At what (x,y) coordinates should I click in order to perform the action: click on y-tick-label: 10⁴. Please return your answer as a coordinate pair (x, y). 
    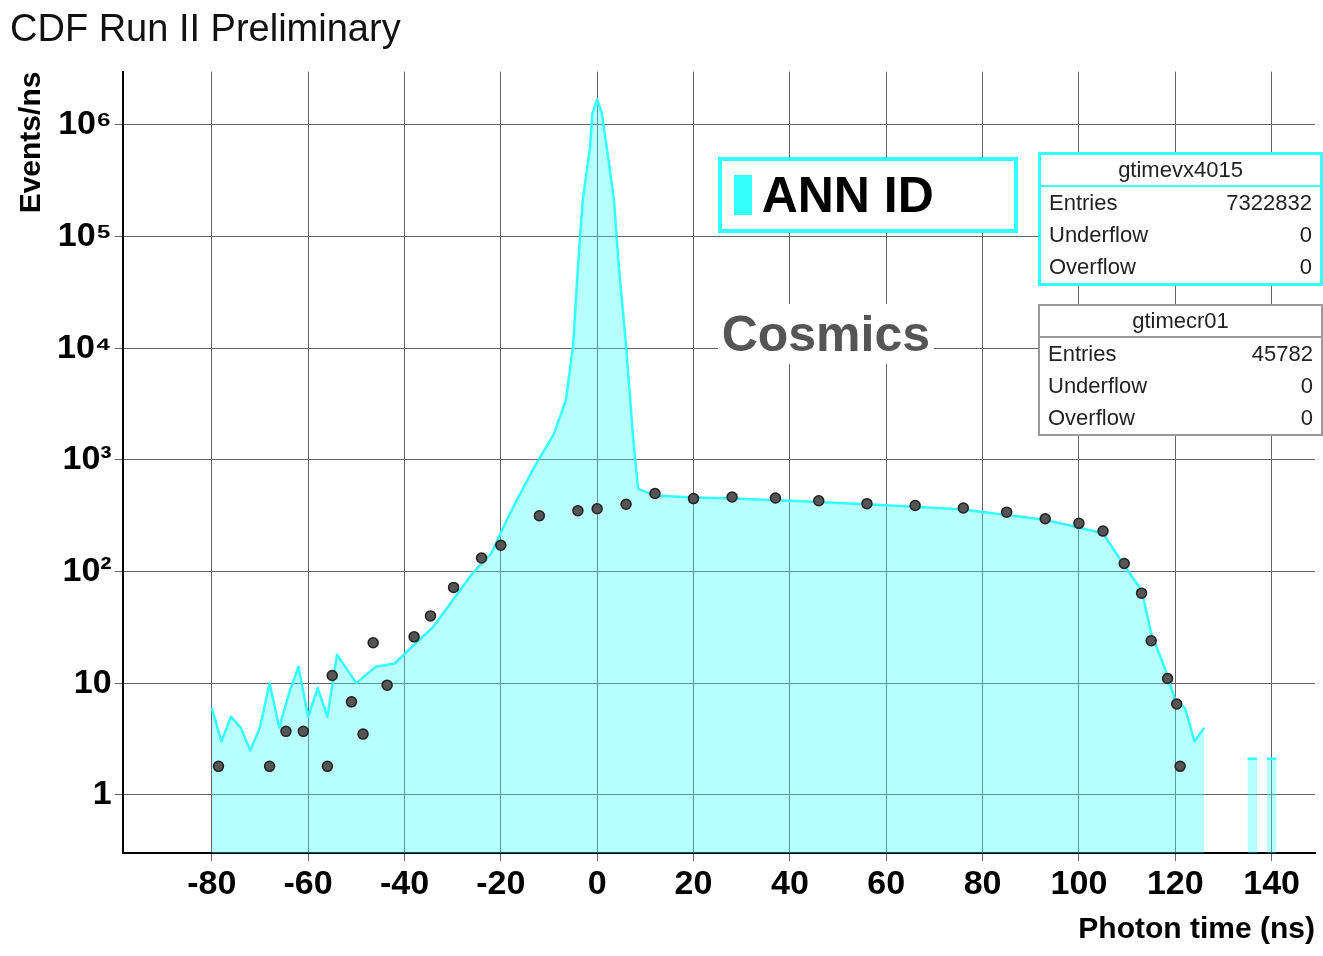
    Looking at the image, I should click on (84, 345).